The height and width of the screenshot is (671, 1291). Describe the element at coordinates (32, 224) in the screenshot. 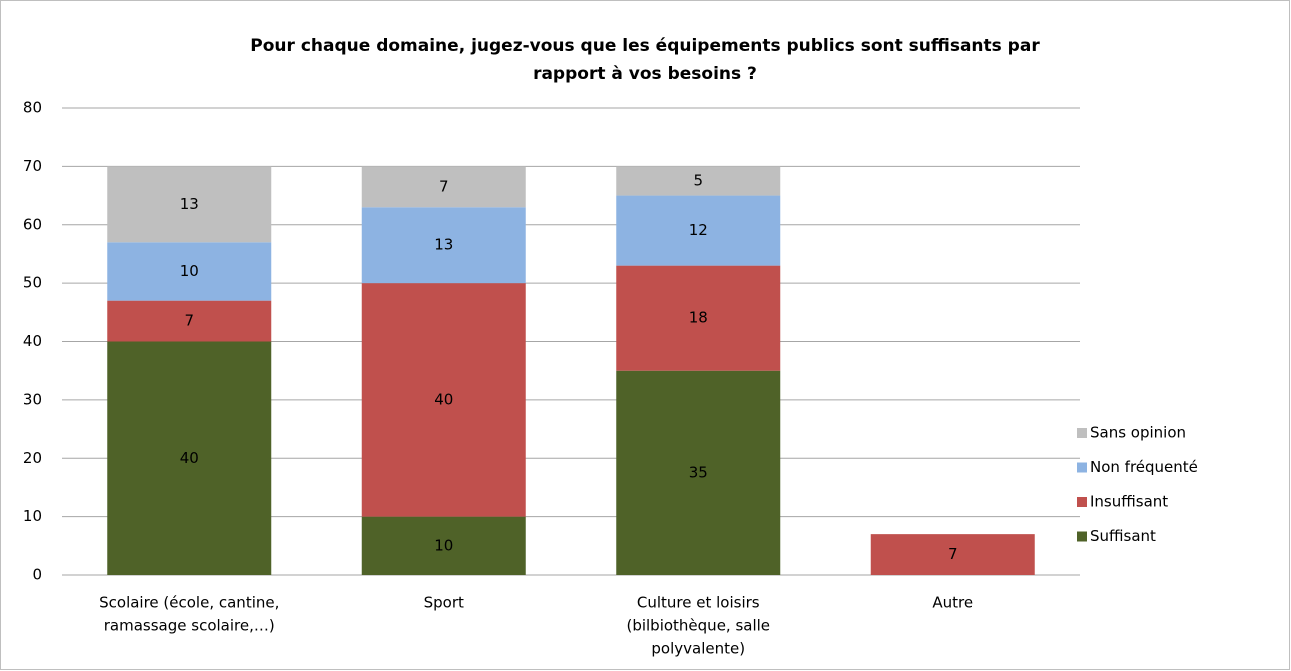

I see `y-tick-label: 60` at that location.